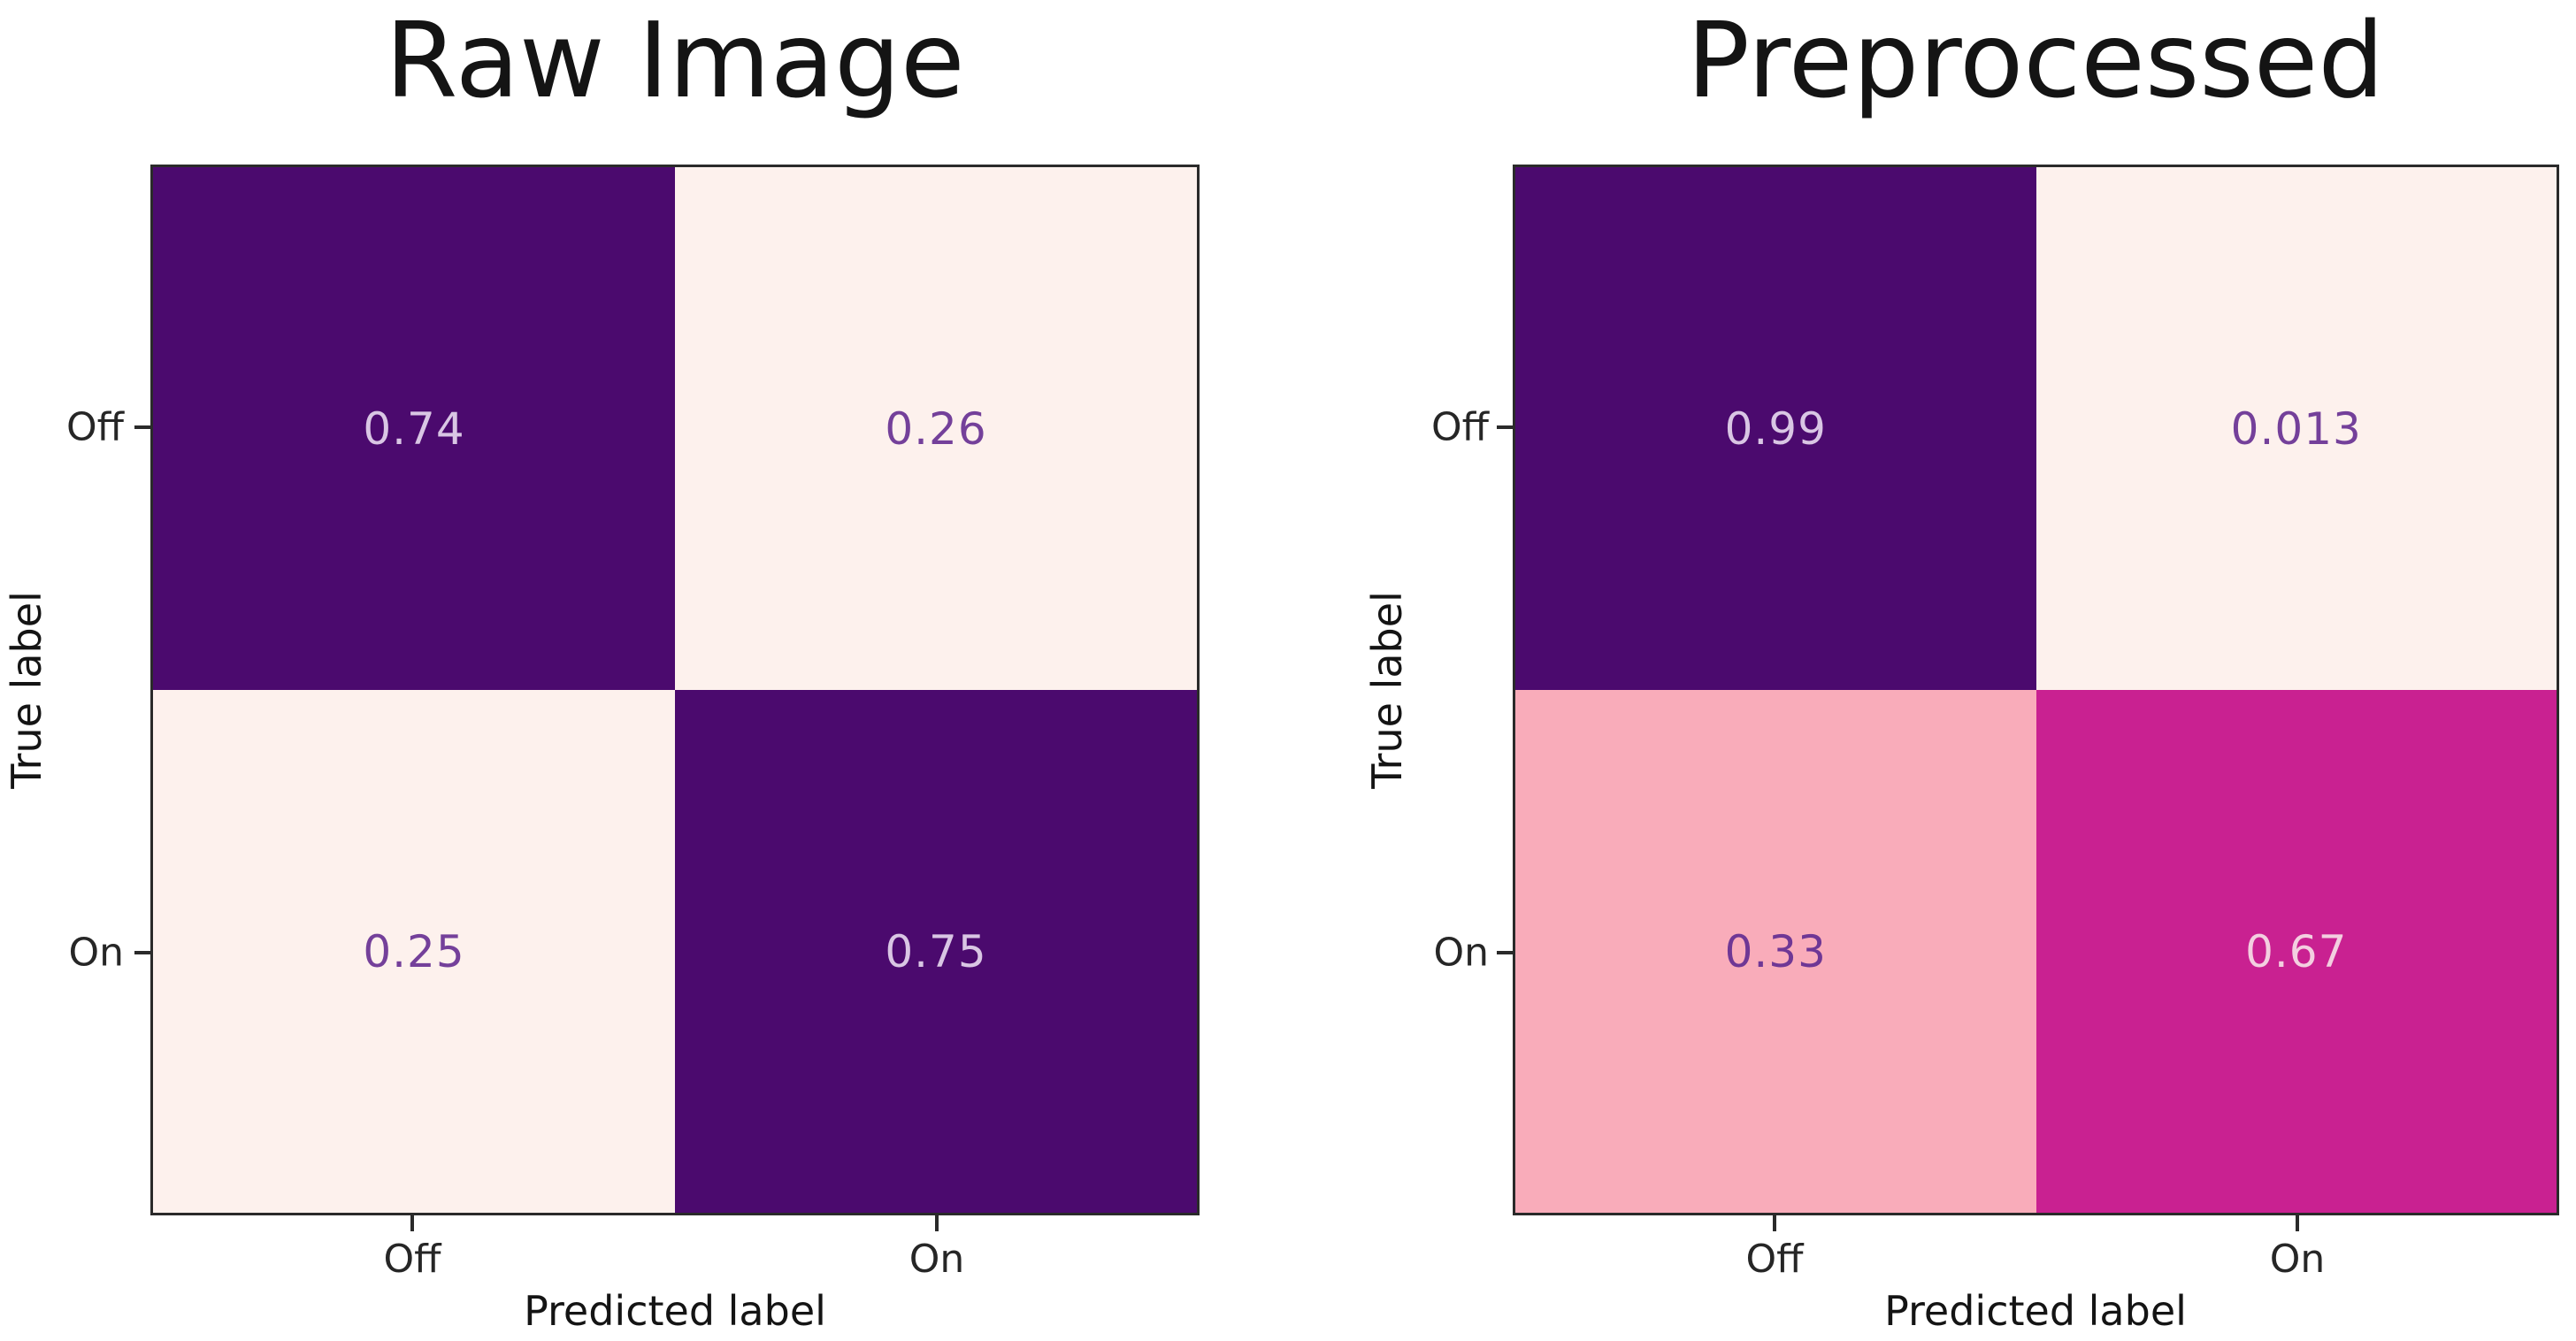 This screenshot has width=2576, height=1341. I want to click on cell-true-on-pred-on: 0.75, so click(936, 951).